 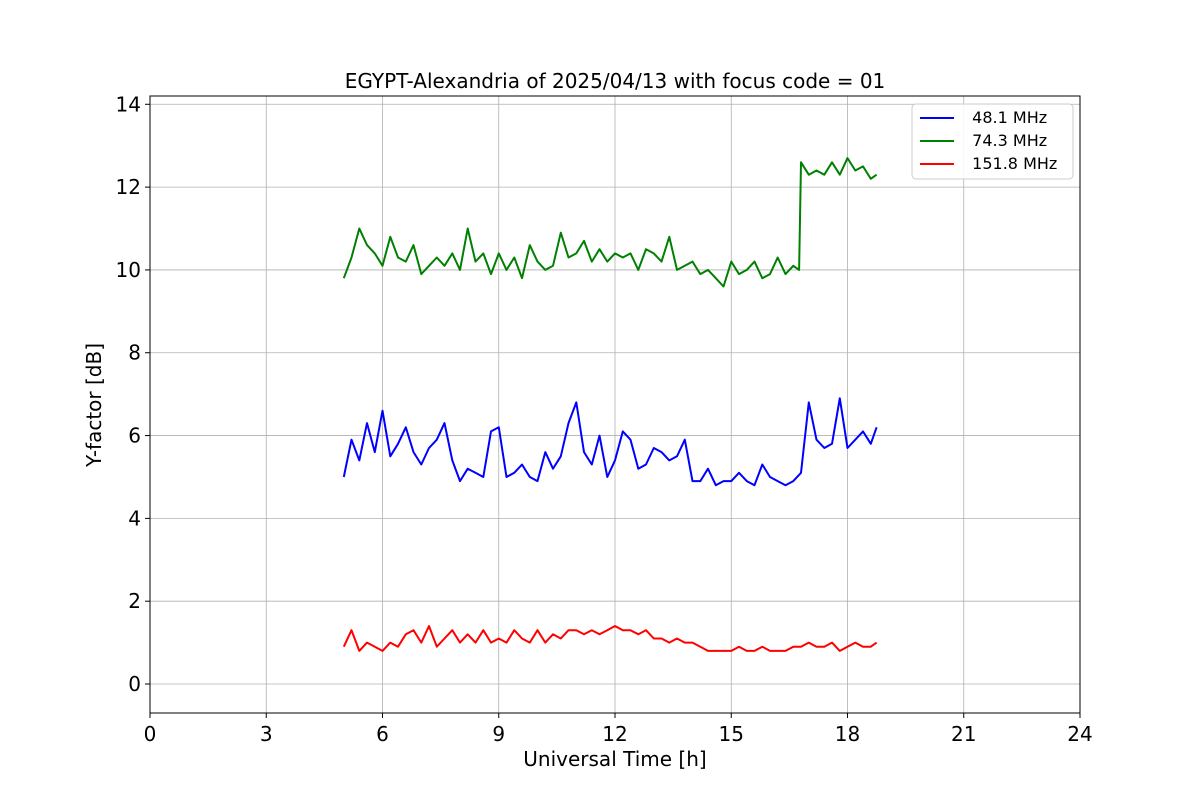 I want to click on x-axis-ticks: 0 3 6 9 12 15 18 21 24, so click(x=618, y=729).